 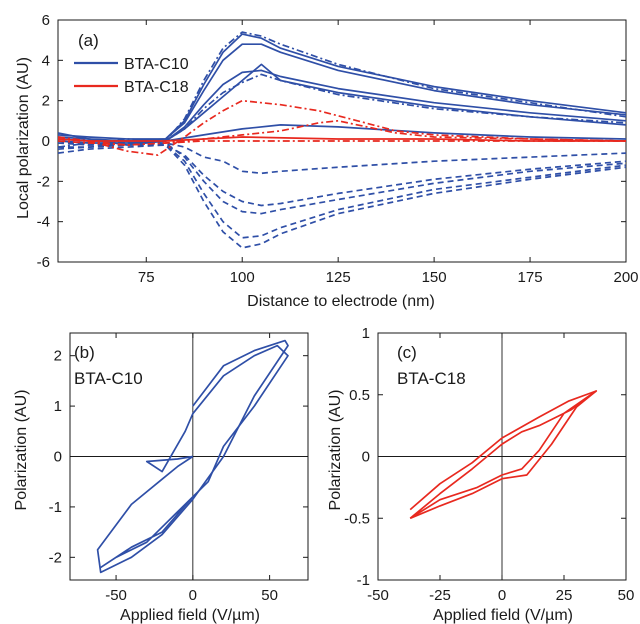 I want to click on y-tick-label: 0.5, so click(x=359, y=395).